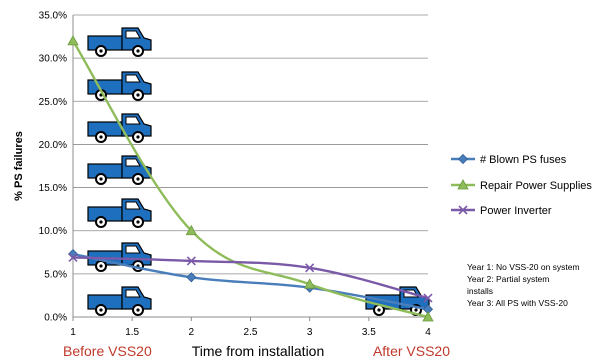 The image size is (611, 360). I want to click on after-label: After VSS20, so click(411, 351).